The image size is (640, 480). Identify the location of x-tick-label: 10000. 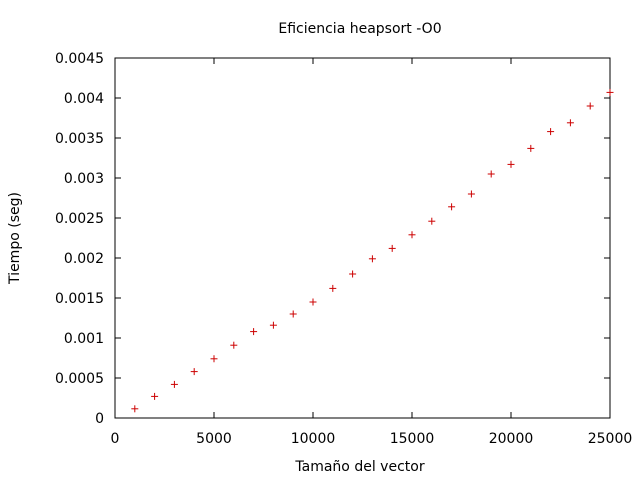
(313, 439).